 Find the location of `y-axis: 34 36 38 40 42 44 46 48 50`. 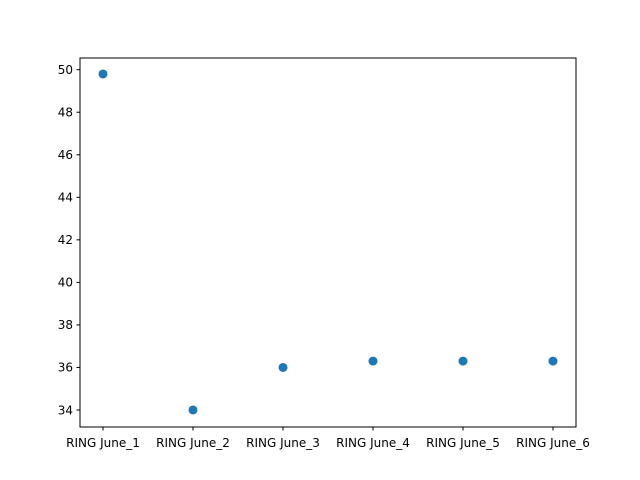

y-axis: 34 36 38 40 42 44 46 48 50 is located at coordinates (69, 240).